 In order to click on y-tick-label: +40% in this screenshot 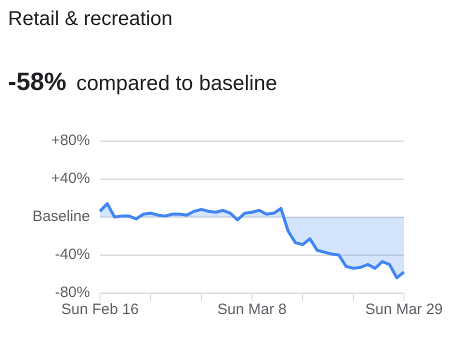, I will do `click(70, 179)`.